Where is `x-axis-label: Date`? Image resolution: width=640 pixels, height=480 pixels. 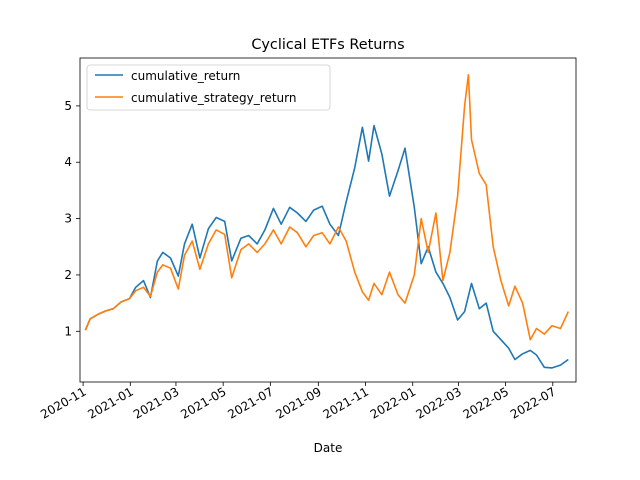 x-axis-label: Date is located at coordinates (328, 448).